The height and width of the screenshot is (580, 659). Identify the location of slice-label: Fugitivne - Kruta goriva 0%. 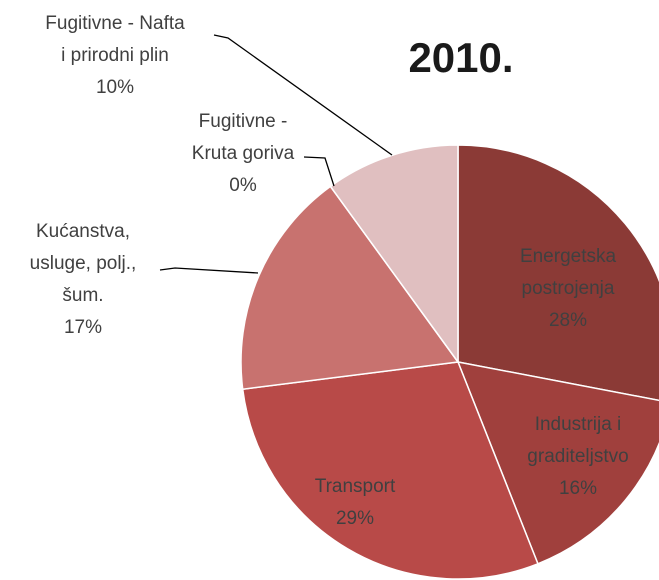
(243, 154).